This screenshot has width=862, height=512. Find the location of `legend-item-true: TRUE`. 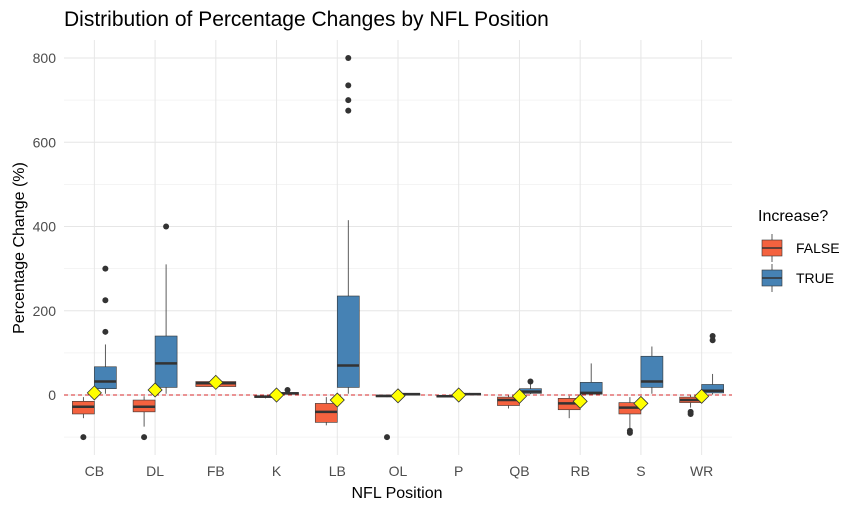

legend-item-true: TRUE is located at coordinates (797, 278).